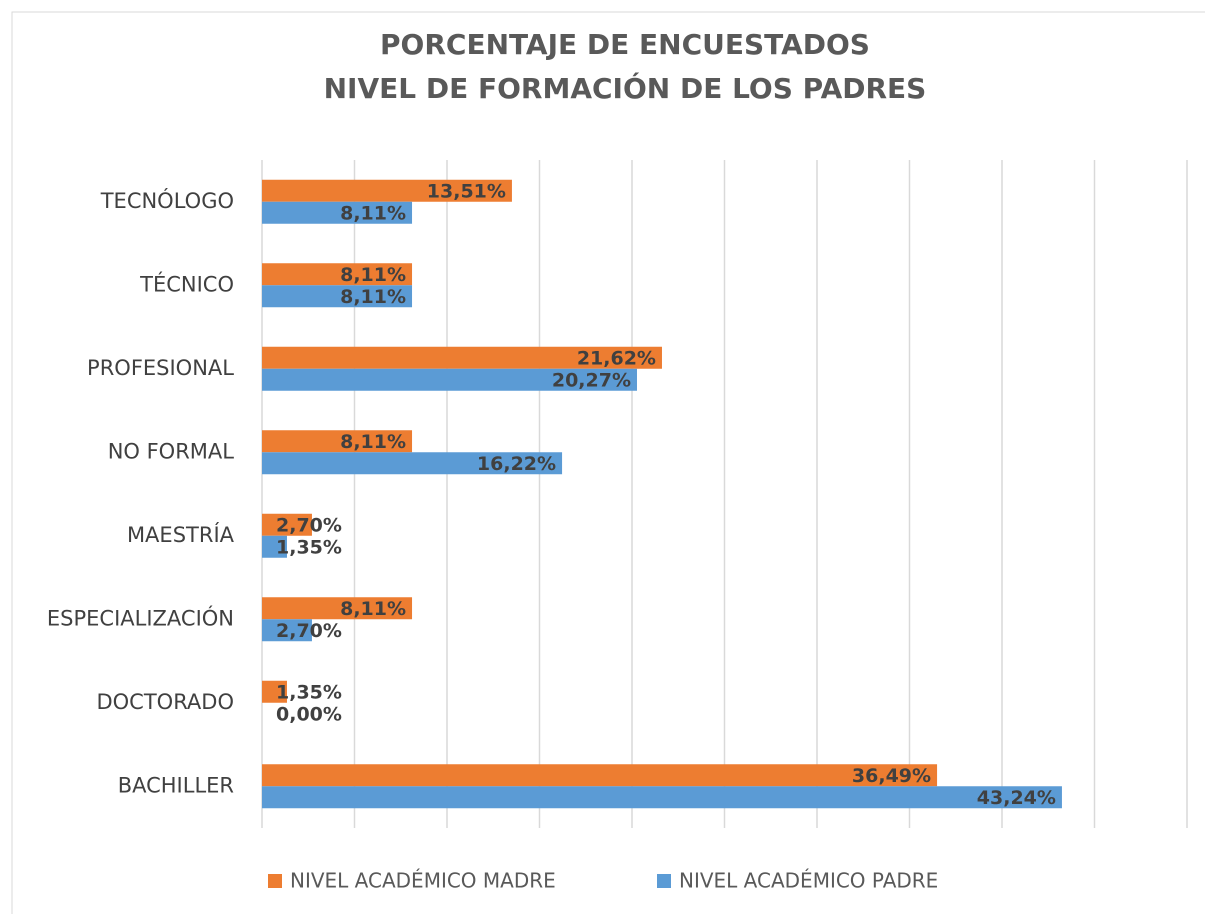 This screenshot has height=914, width=1205. Describe the element at coordinates (616, 358) in the screenshot. I see `data-label: 21,62%` at that location.